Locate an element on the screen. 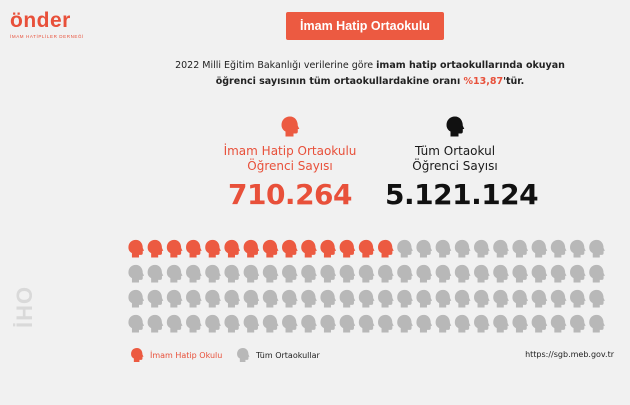 The height and width of the screenshot is (405, 630). intro-bold-end: 'tür. is located at coordinates (514, 81).